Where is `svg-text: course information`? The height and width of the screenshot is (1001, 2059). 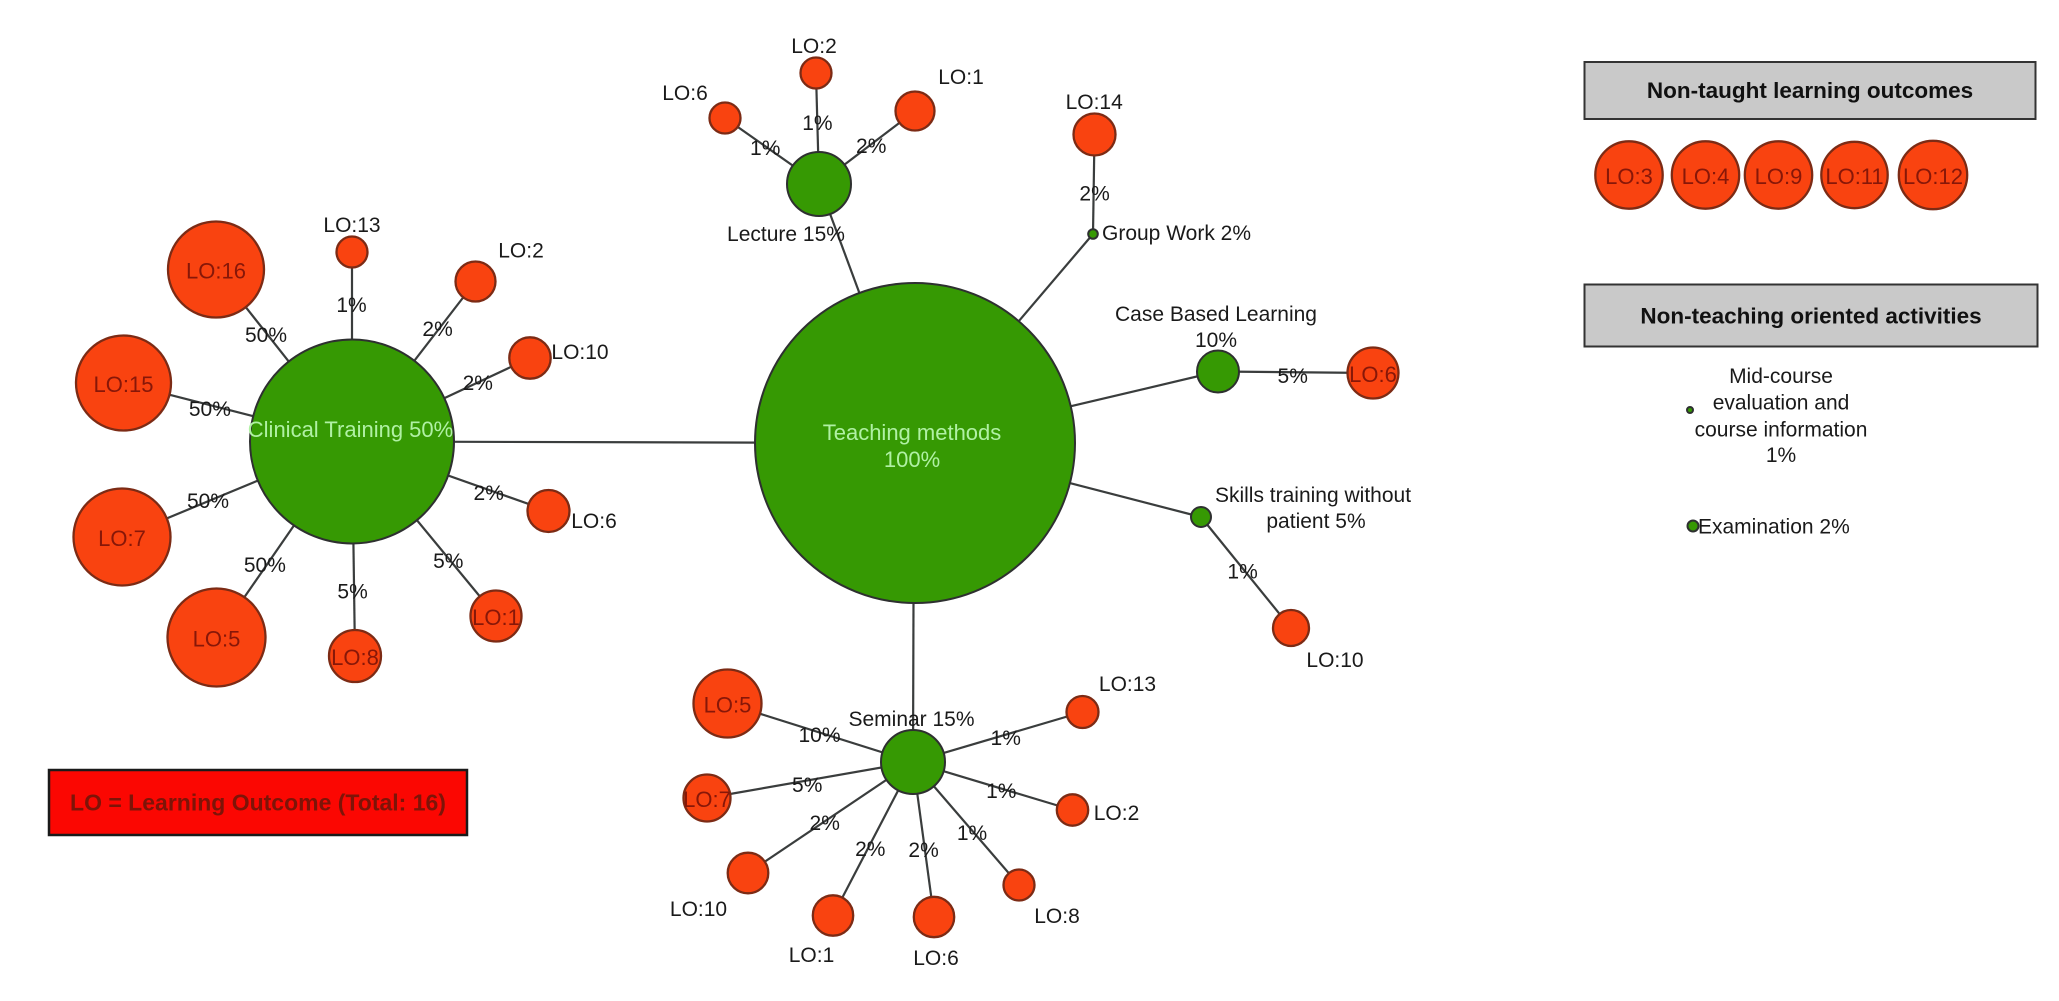 svg-text: course information is located at coordinates (1781, 430).